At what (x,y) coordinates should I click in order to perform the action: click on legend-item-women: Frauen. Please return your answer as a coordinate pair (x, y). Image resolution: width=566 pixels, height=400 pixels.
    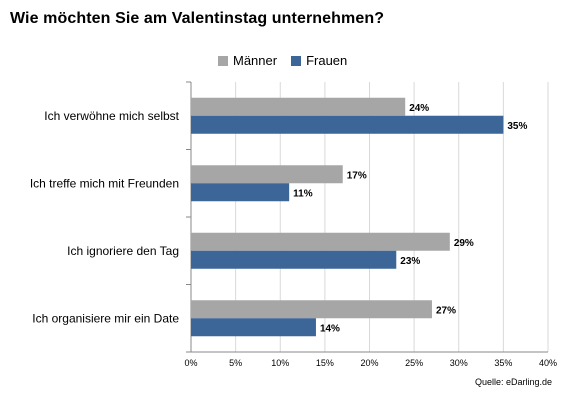
    Looking at the image, I should click on (319, 60).